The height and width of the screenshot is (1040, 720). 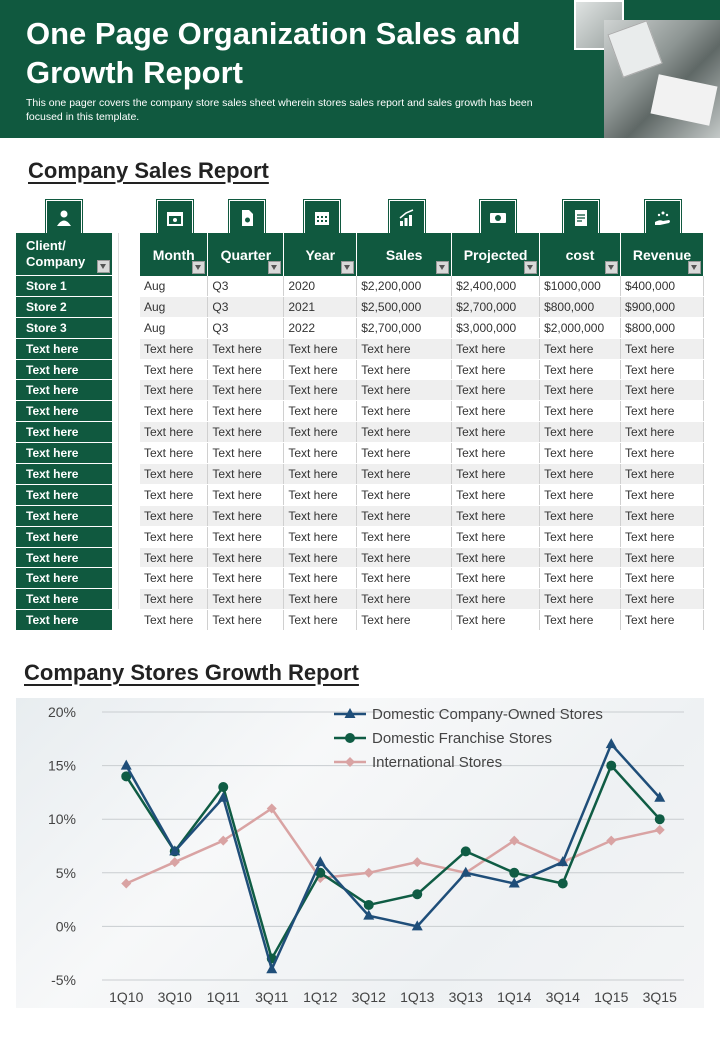 I want to click on column-header-month: Month, so click(x=174, y=254).